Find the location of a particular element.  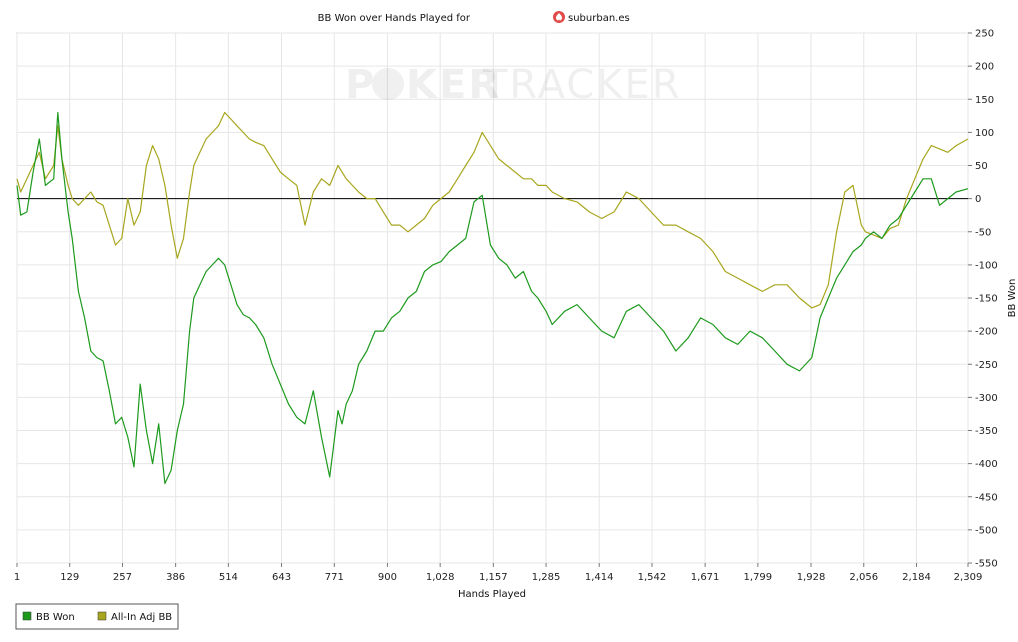

y-tick-label: 100 is located at coordinates (984, 133).